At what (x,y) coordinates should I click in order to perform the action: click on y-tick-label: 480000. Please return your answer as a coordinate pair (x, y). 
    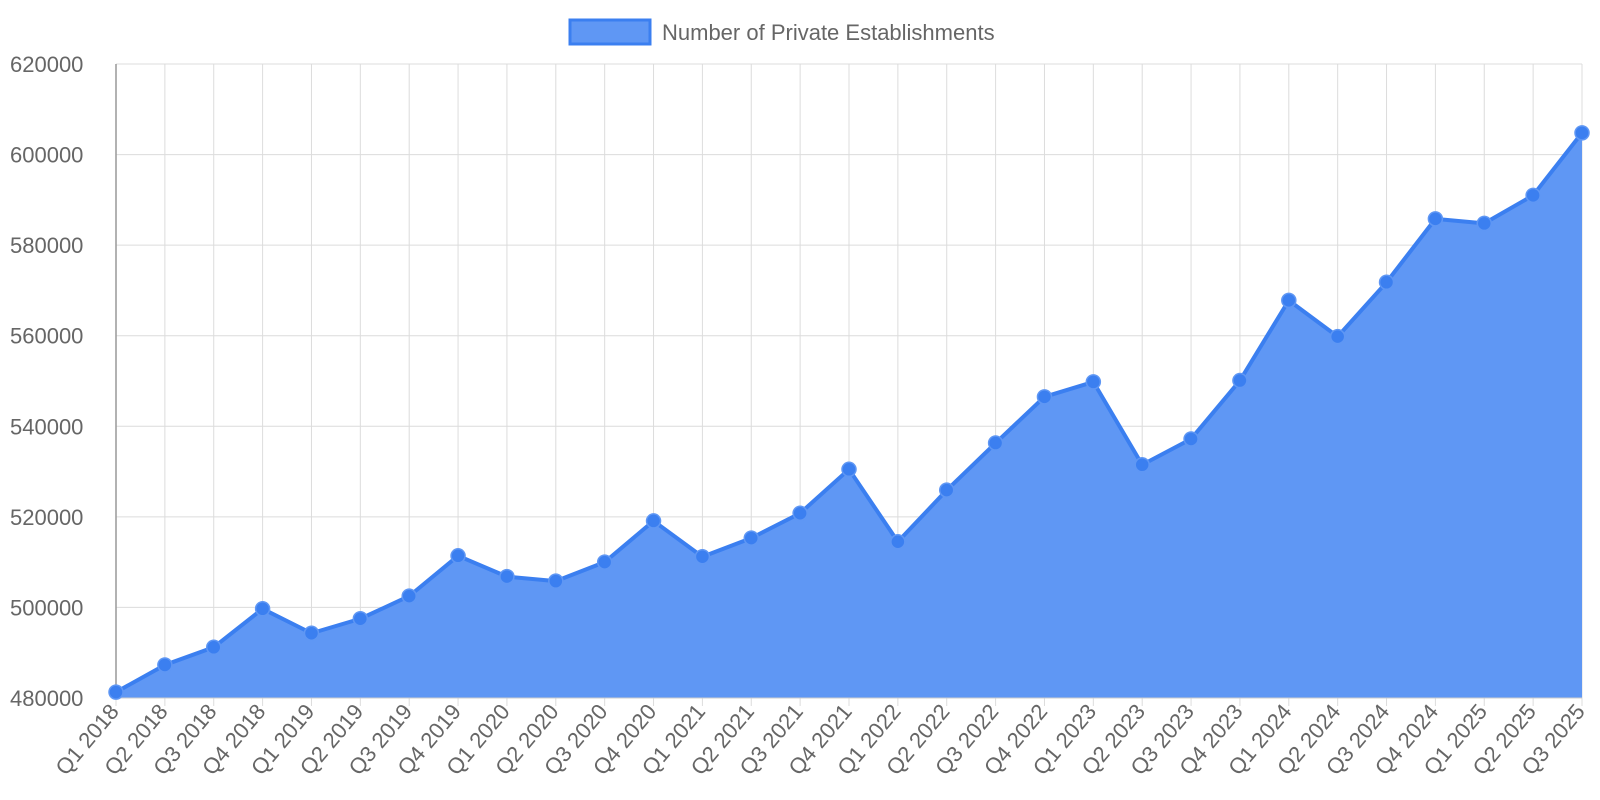
    Looking at the image, I should click on (46, 698).